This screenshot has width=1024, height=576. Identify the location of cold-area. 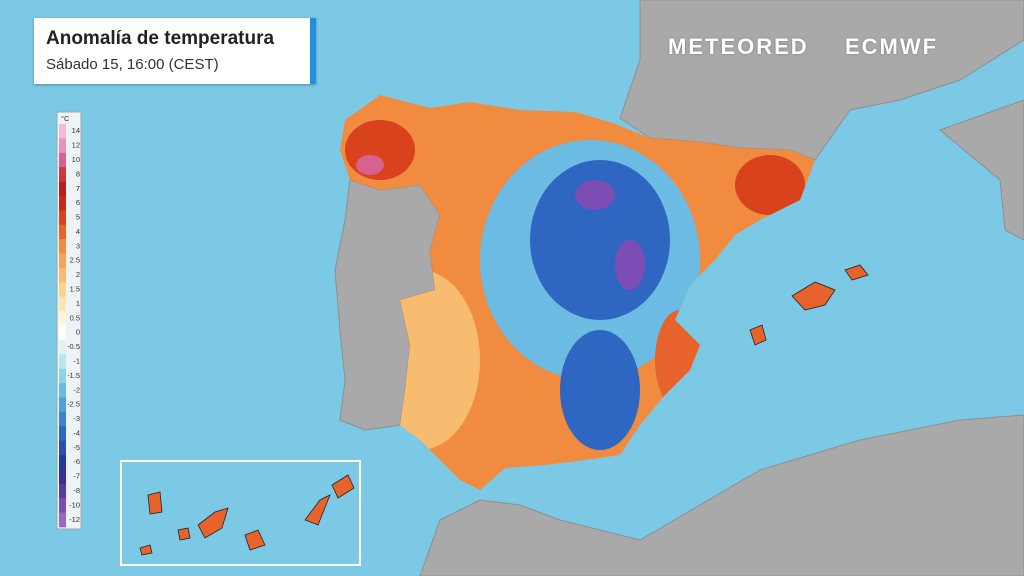
(600, 390).